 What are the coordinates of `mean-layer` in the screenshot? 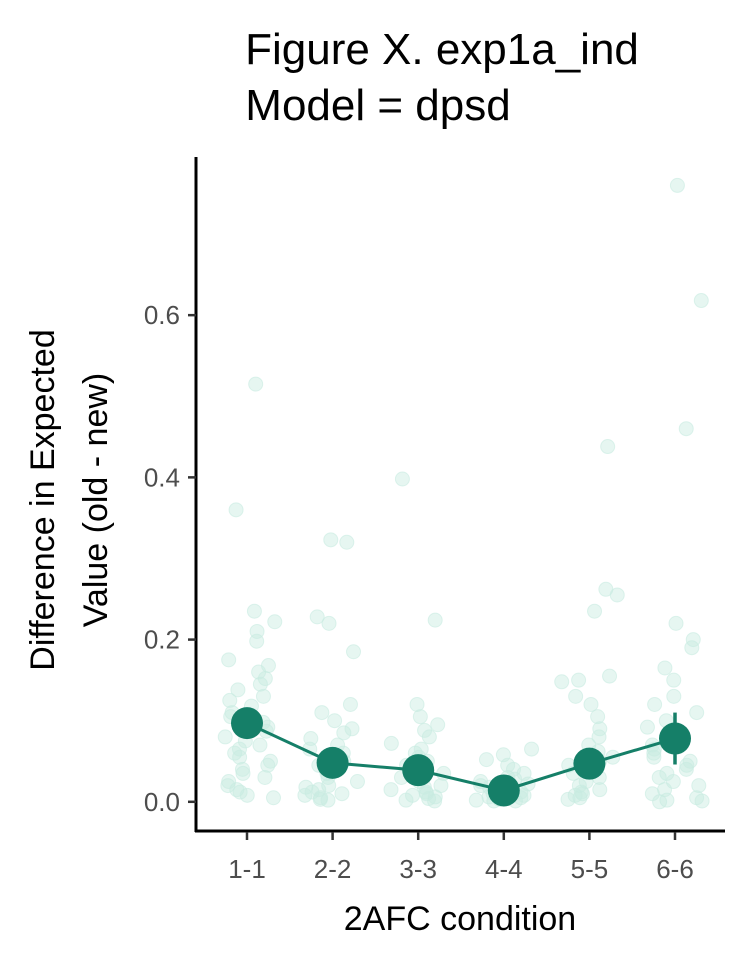 It's located at (461, 757).